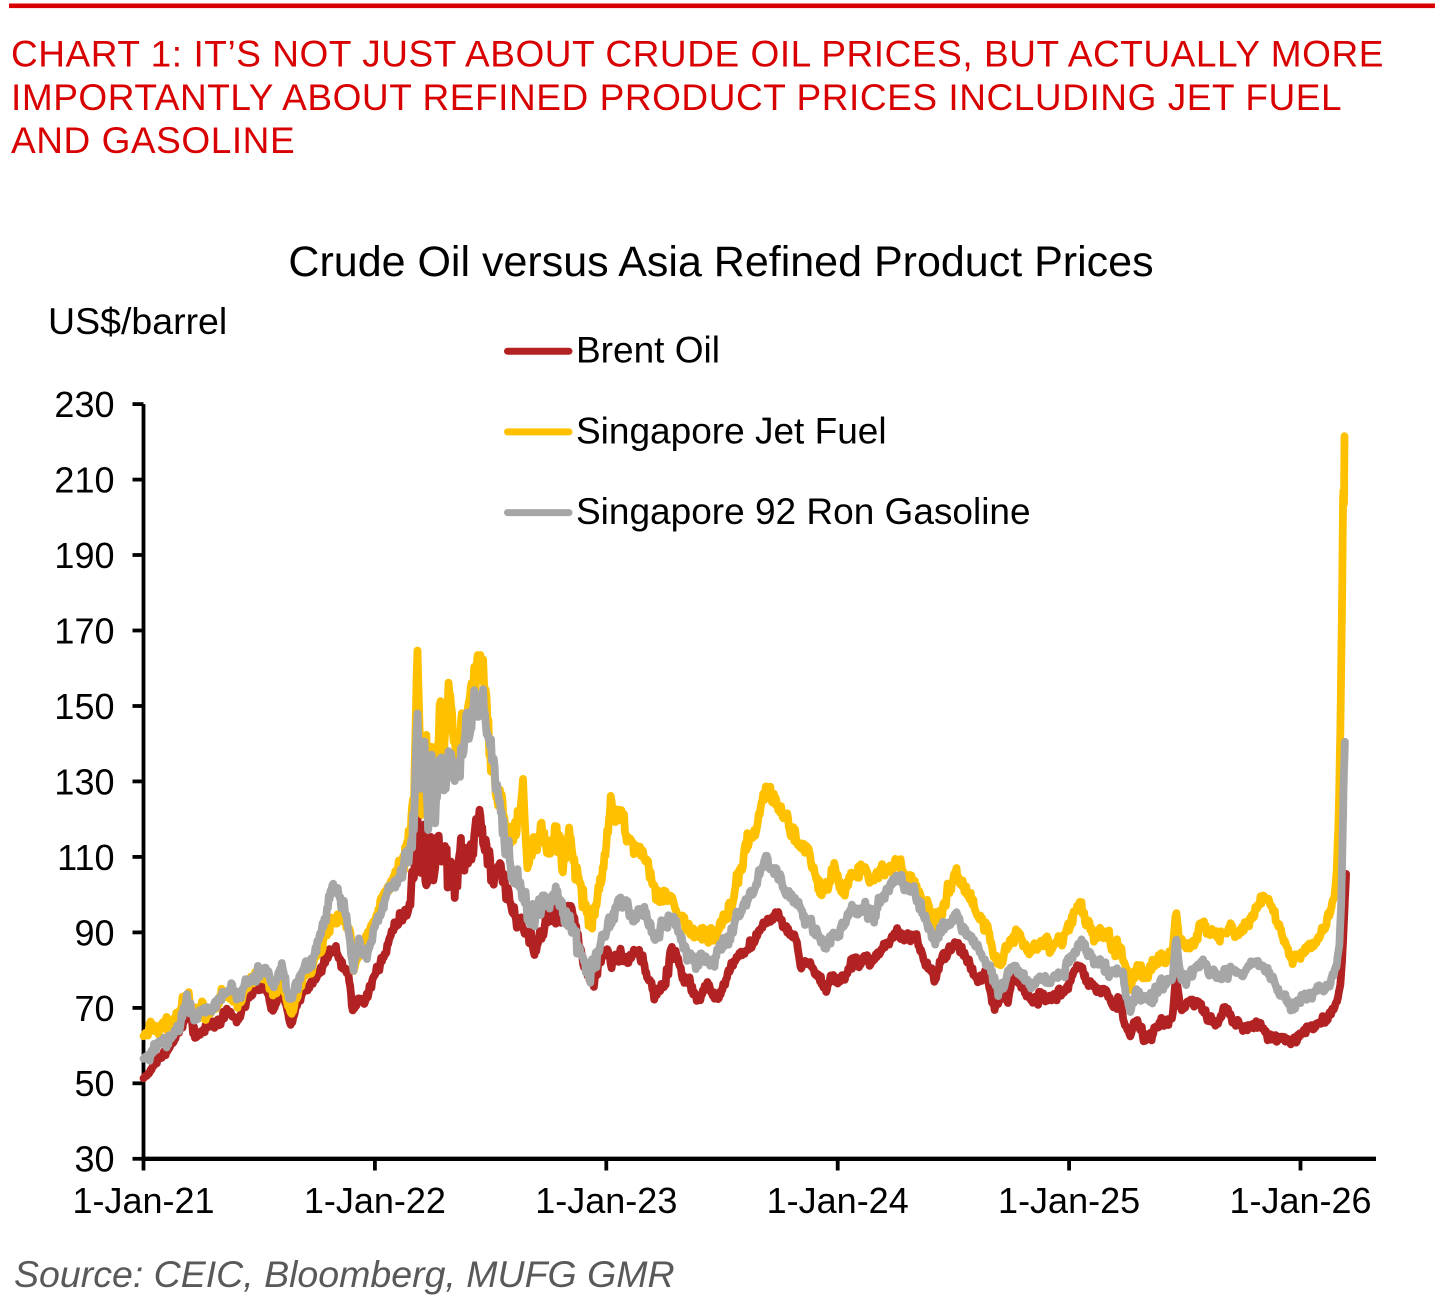 This screenshot has height=1306, width=1436. What do you see at coordinates (153, 140) in the screenshot?
I see `svg-text: AND GASOLINE` at bounding box center [153, 140].